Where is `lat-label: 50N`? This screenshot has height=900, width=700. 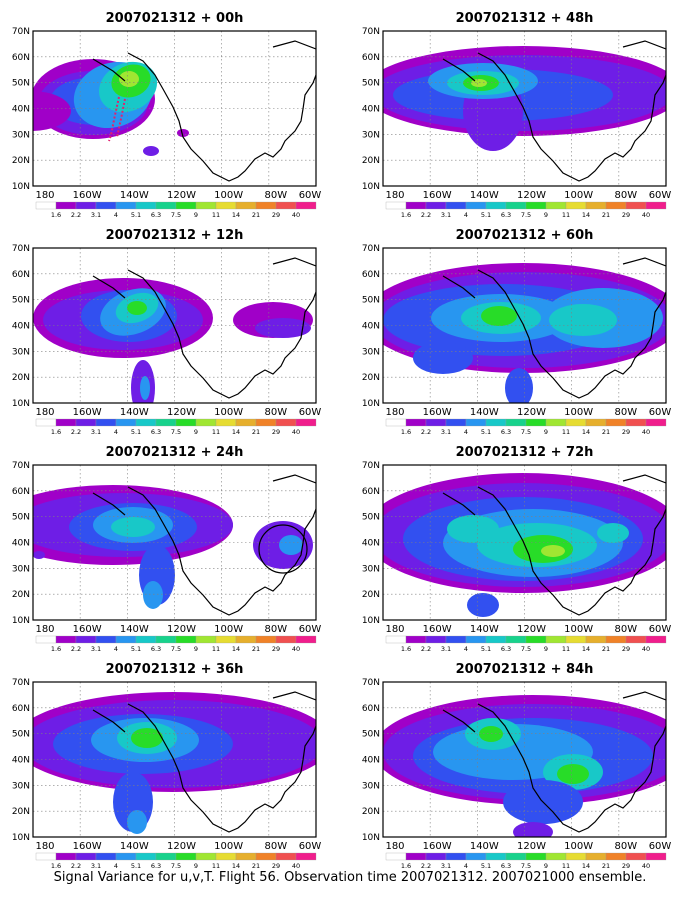
lat-label: 50N is located at coordinates (21, 518).